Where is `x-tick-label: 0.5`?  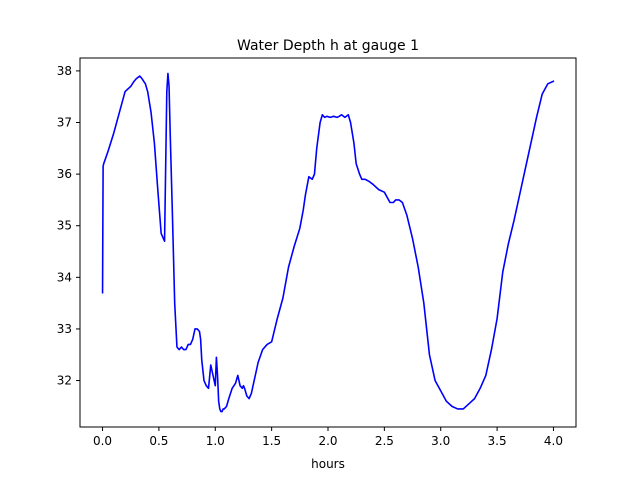 x-tick-label: 0.5 is located at coordinates (158, 441).